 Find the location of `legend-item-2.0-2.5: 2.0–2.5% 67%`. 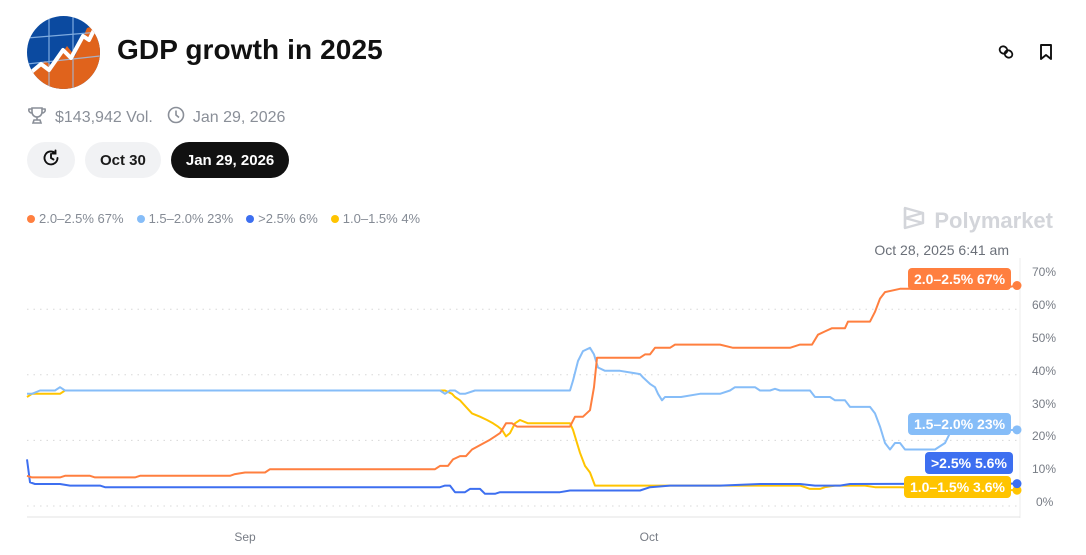

legend-item-2.0-2.5: 2.0–2.5% 67% is located at coordinates (75, 218).